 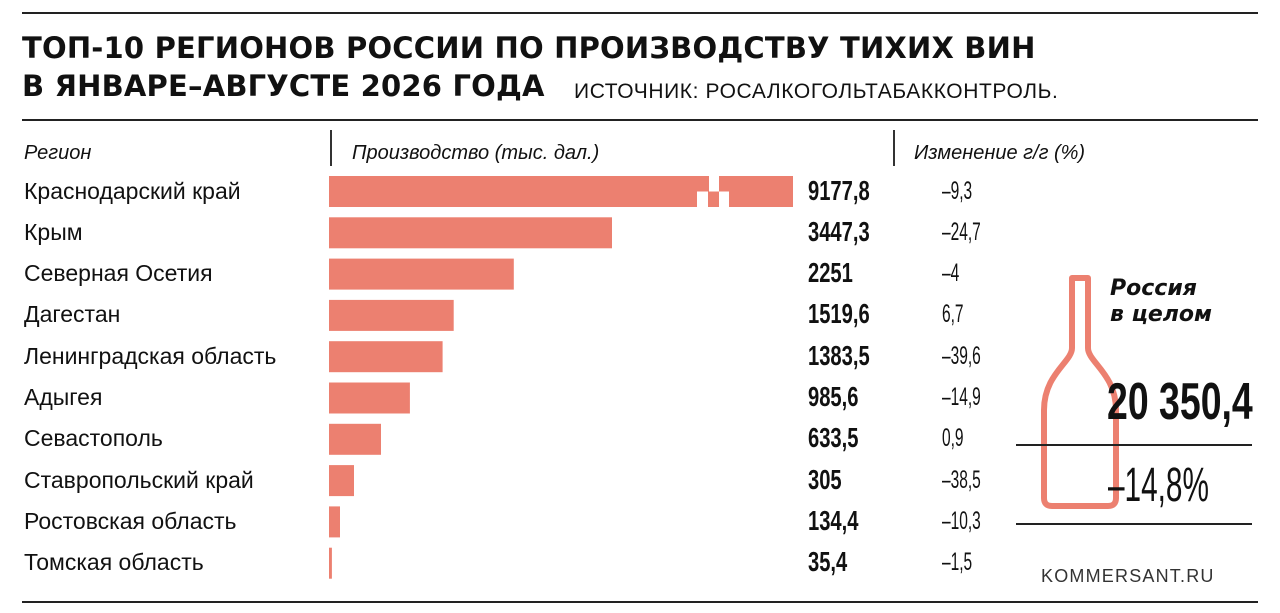 I want to click on bar-value-label: 305, so click(x=825, y=479).